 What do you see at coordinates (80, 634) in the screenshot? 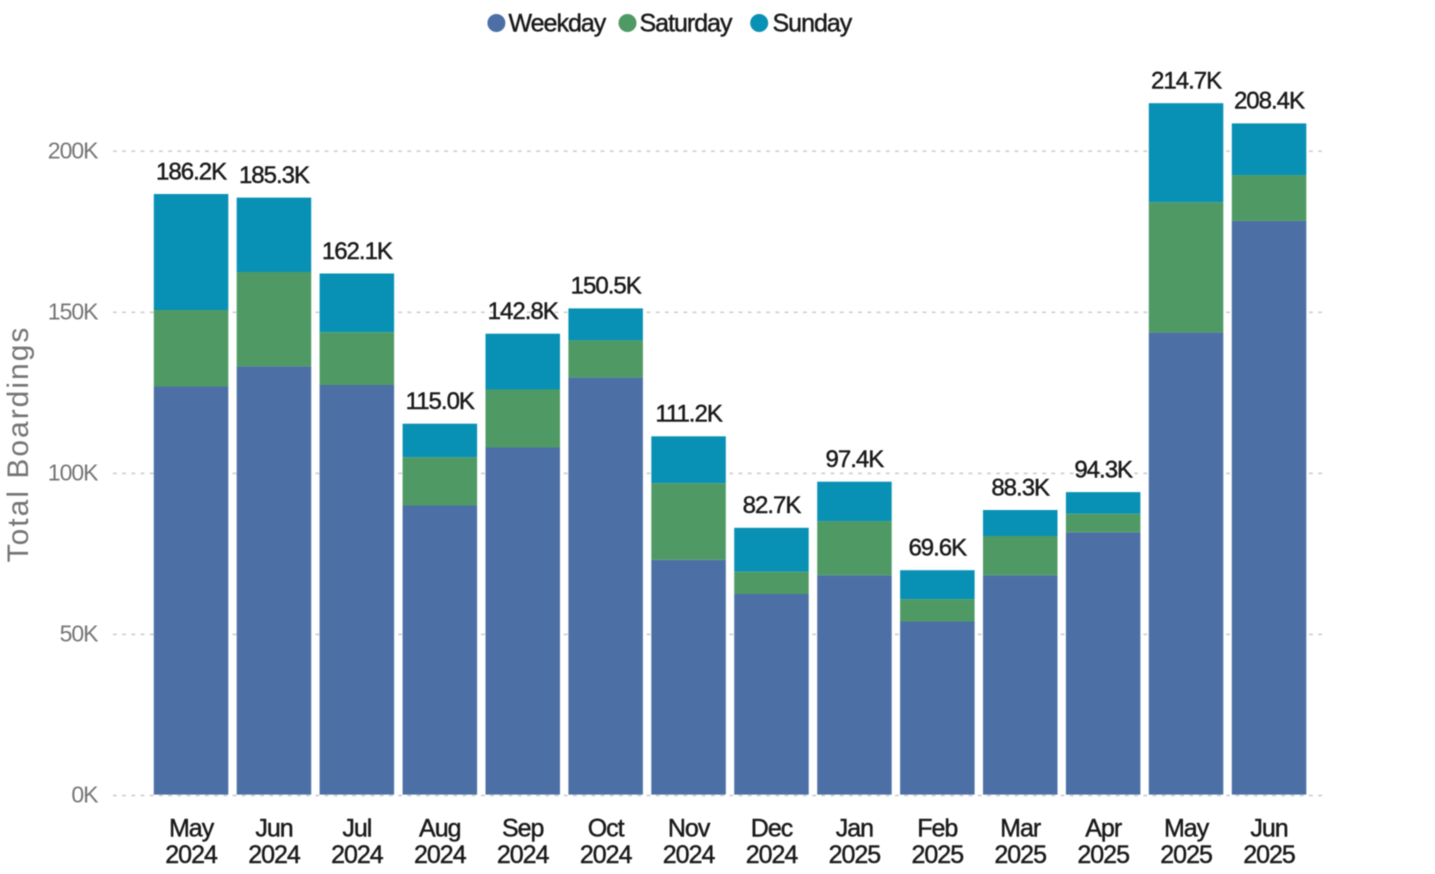
I see `svg-text: 50K` at bounding box center [80, 634].